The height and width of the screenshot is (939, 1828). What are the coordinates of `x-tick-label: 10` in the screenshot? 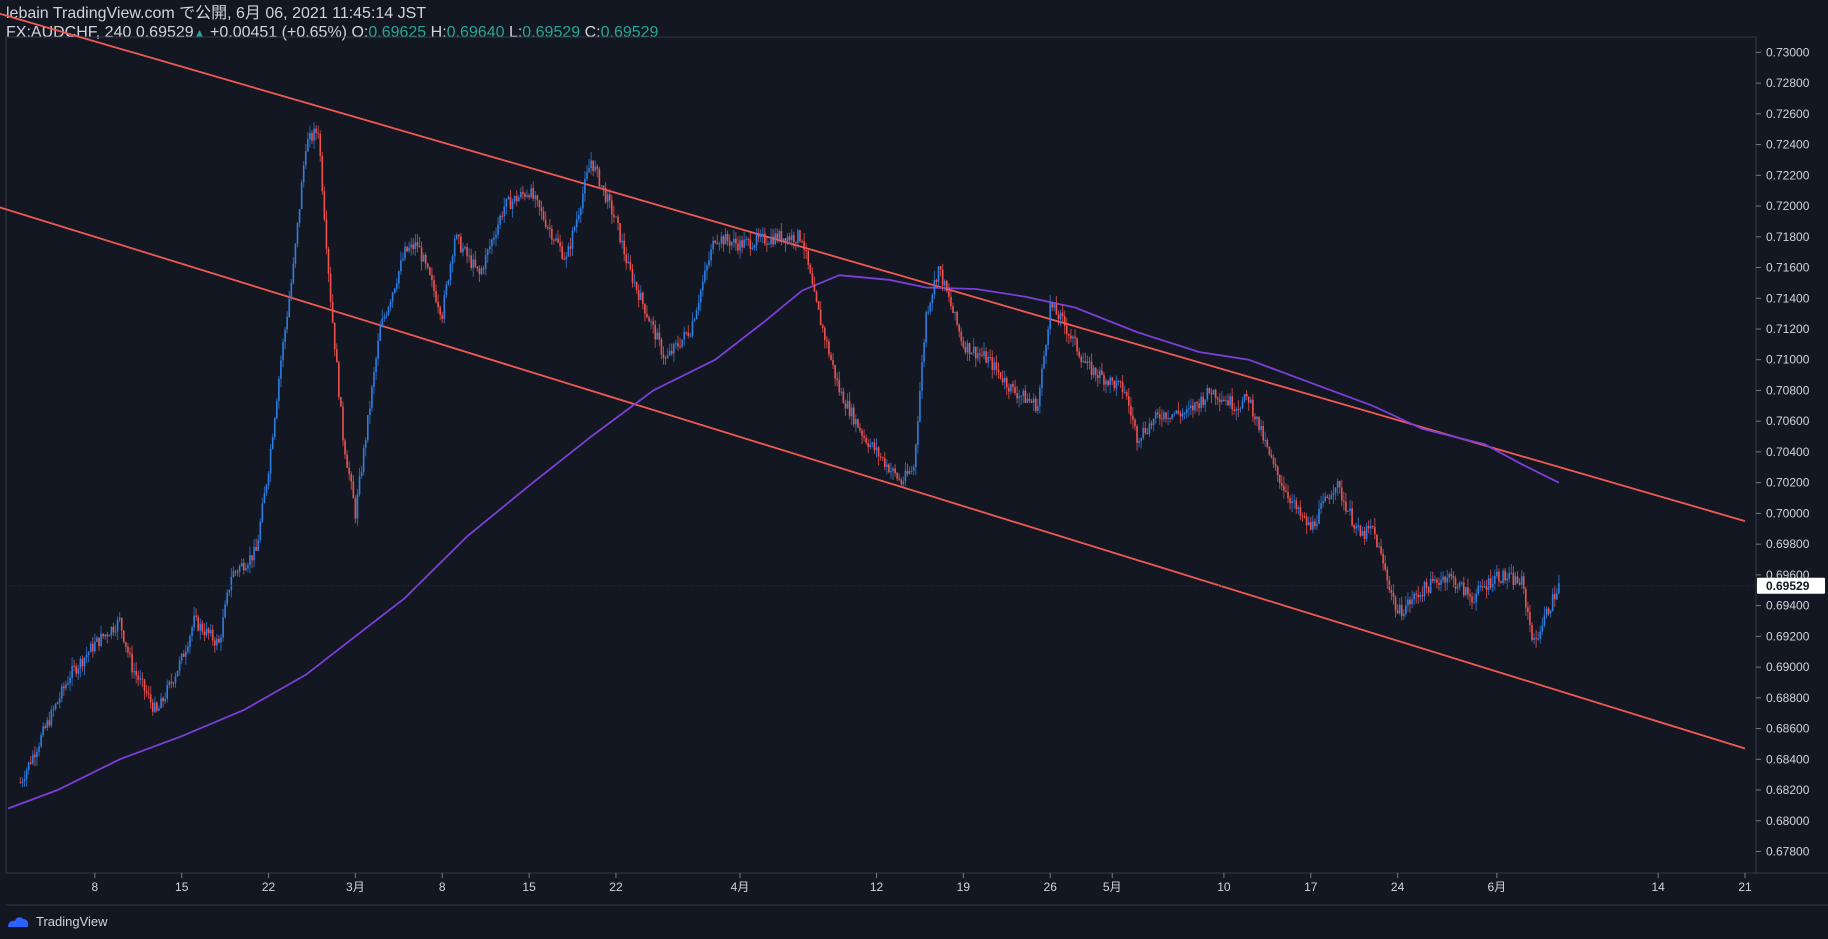 It's located at (1224, 887).